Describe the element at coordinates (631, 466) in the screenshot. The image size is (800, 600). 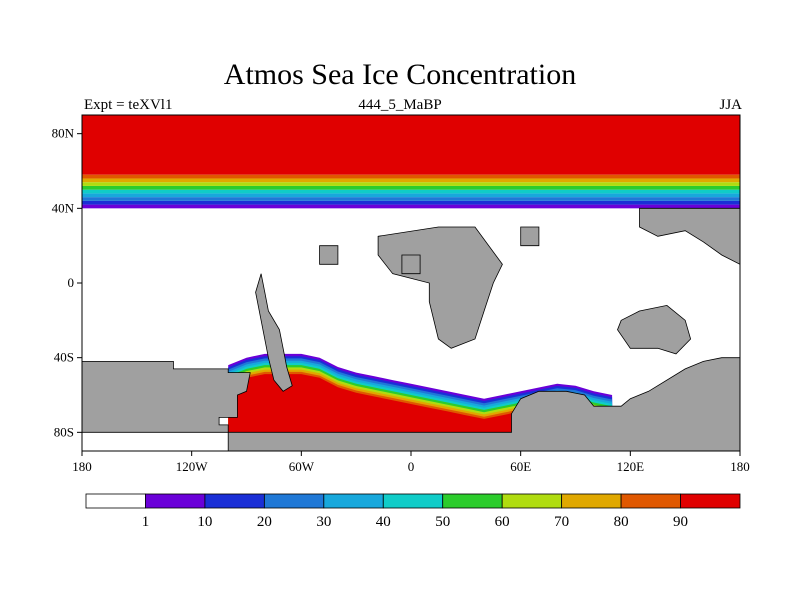
I see `x-tick-label: 120E` at that location.